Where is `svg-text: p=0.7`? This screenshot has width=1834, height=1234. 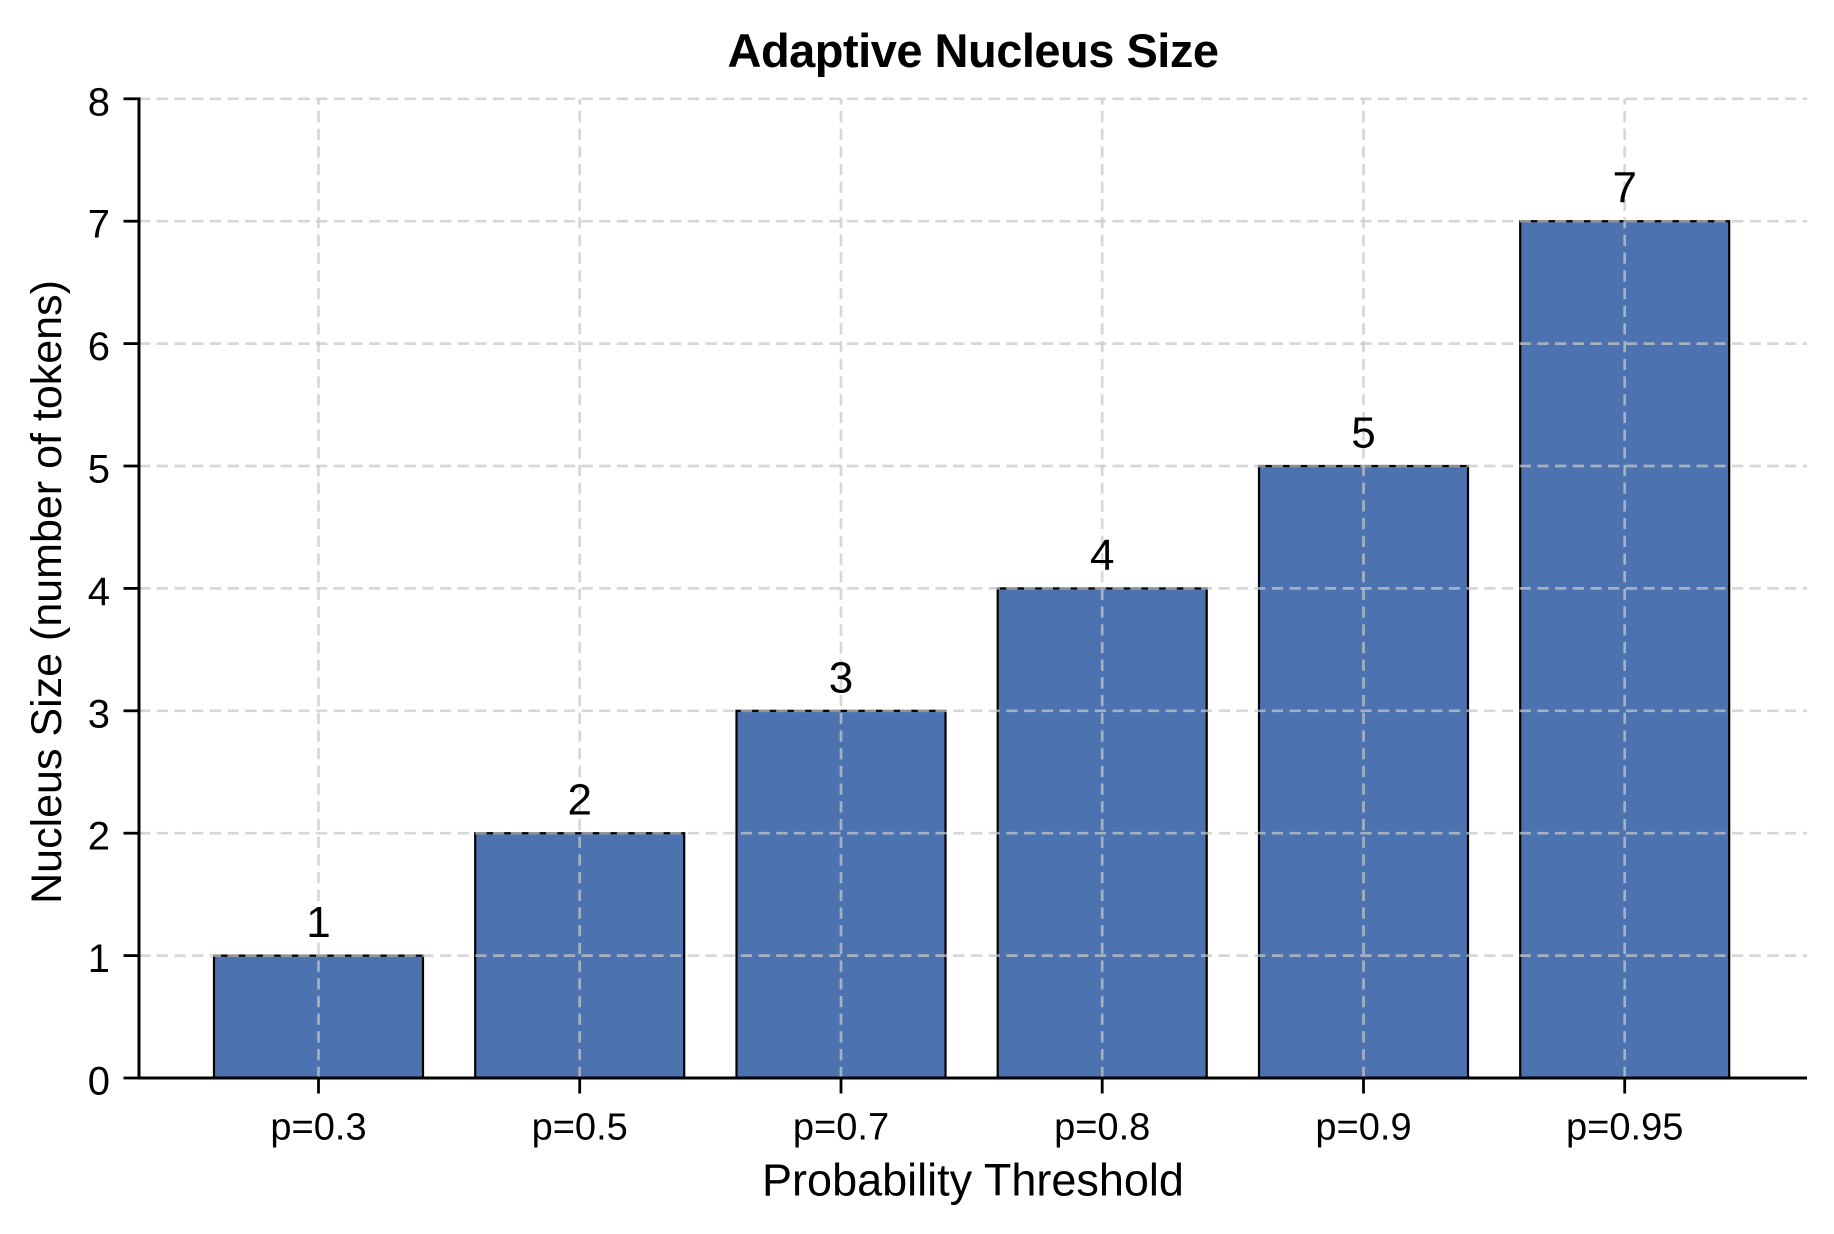
svg-text: p=0.7 is located at coordinates (841, 1128).